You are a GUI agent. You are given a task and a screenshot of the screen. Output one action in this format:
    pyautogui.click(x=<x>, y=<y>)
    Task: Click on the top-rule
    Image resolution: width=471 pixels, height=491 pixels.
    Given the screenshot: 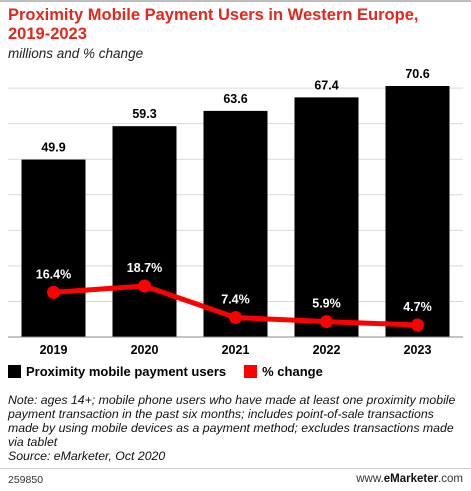 What is the action you would take?
    pyautogui.click(x=235, y=1)
    